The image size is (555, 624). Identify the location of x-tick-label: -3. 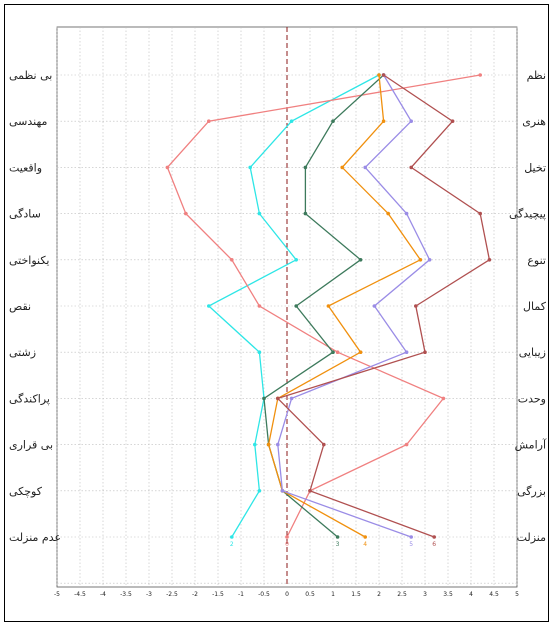
(149, 594).